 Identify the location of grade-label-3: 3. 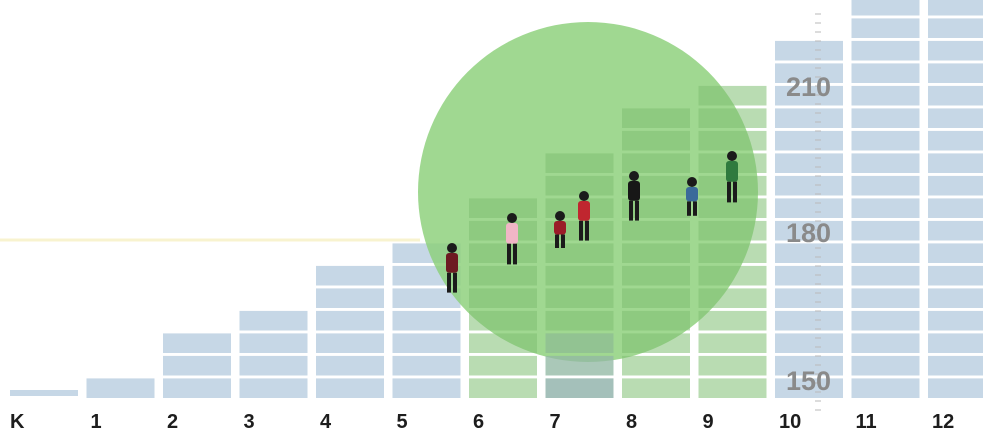
(249, 420).